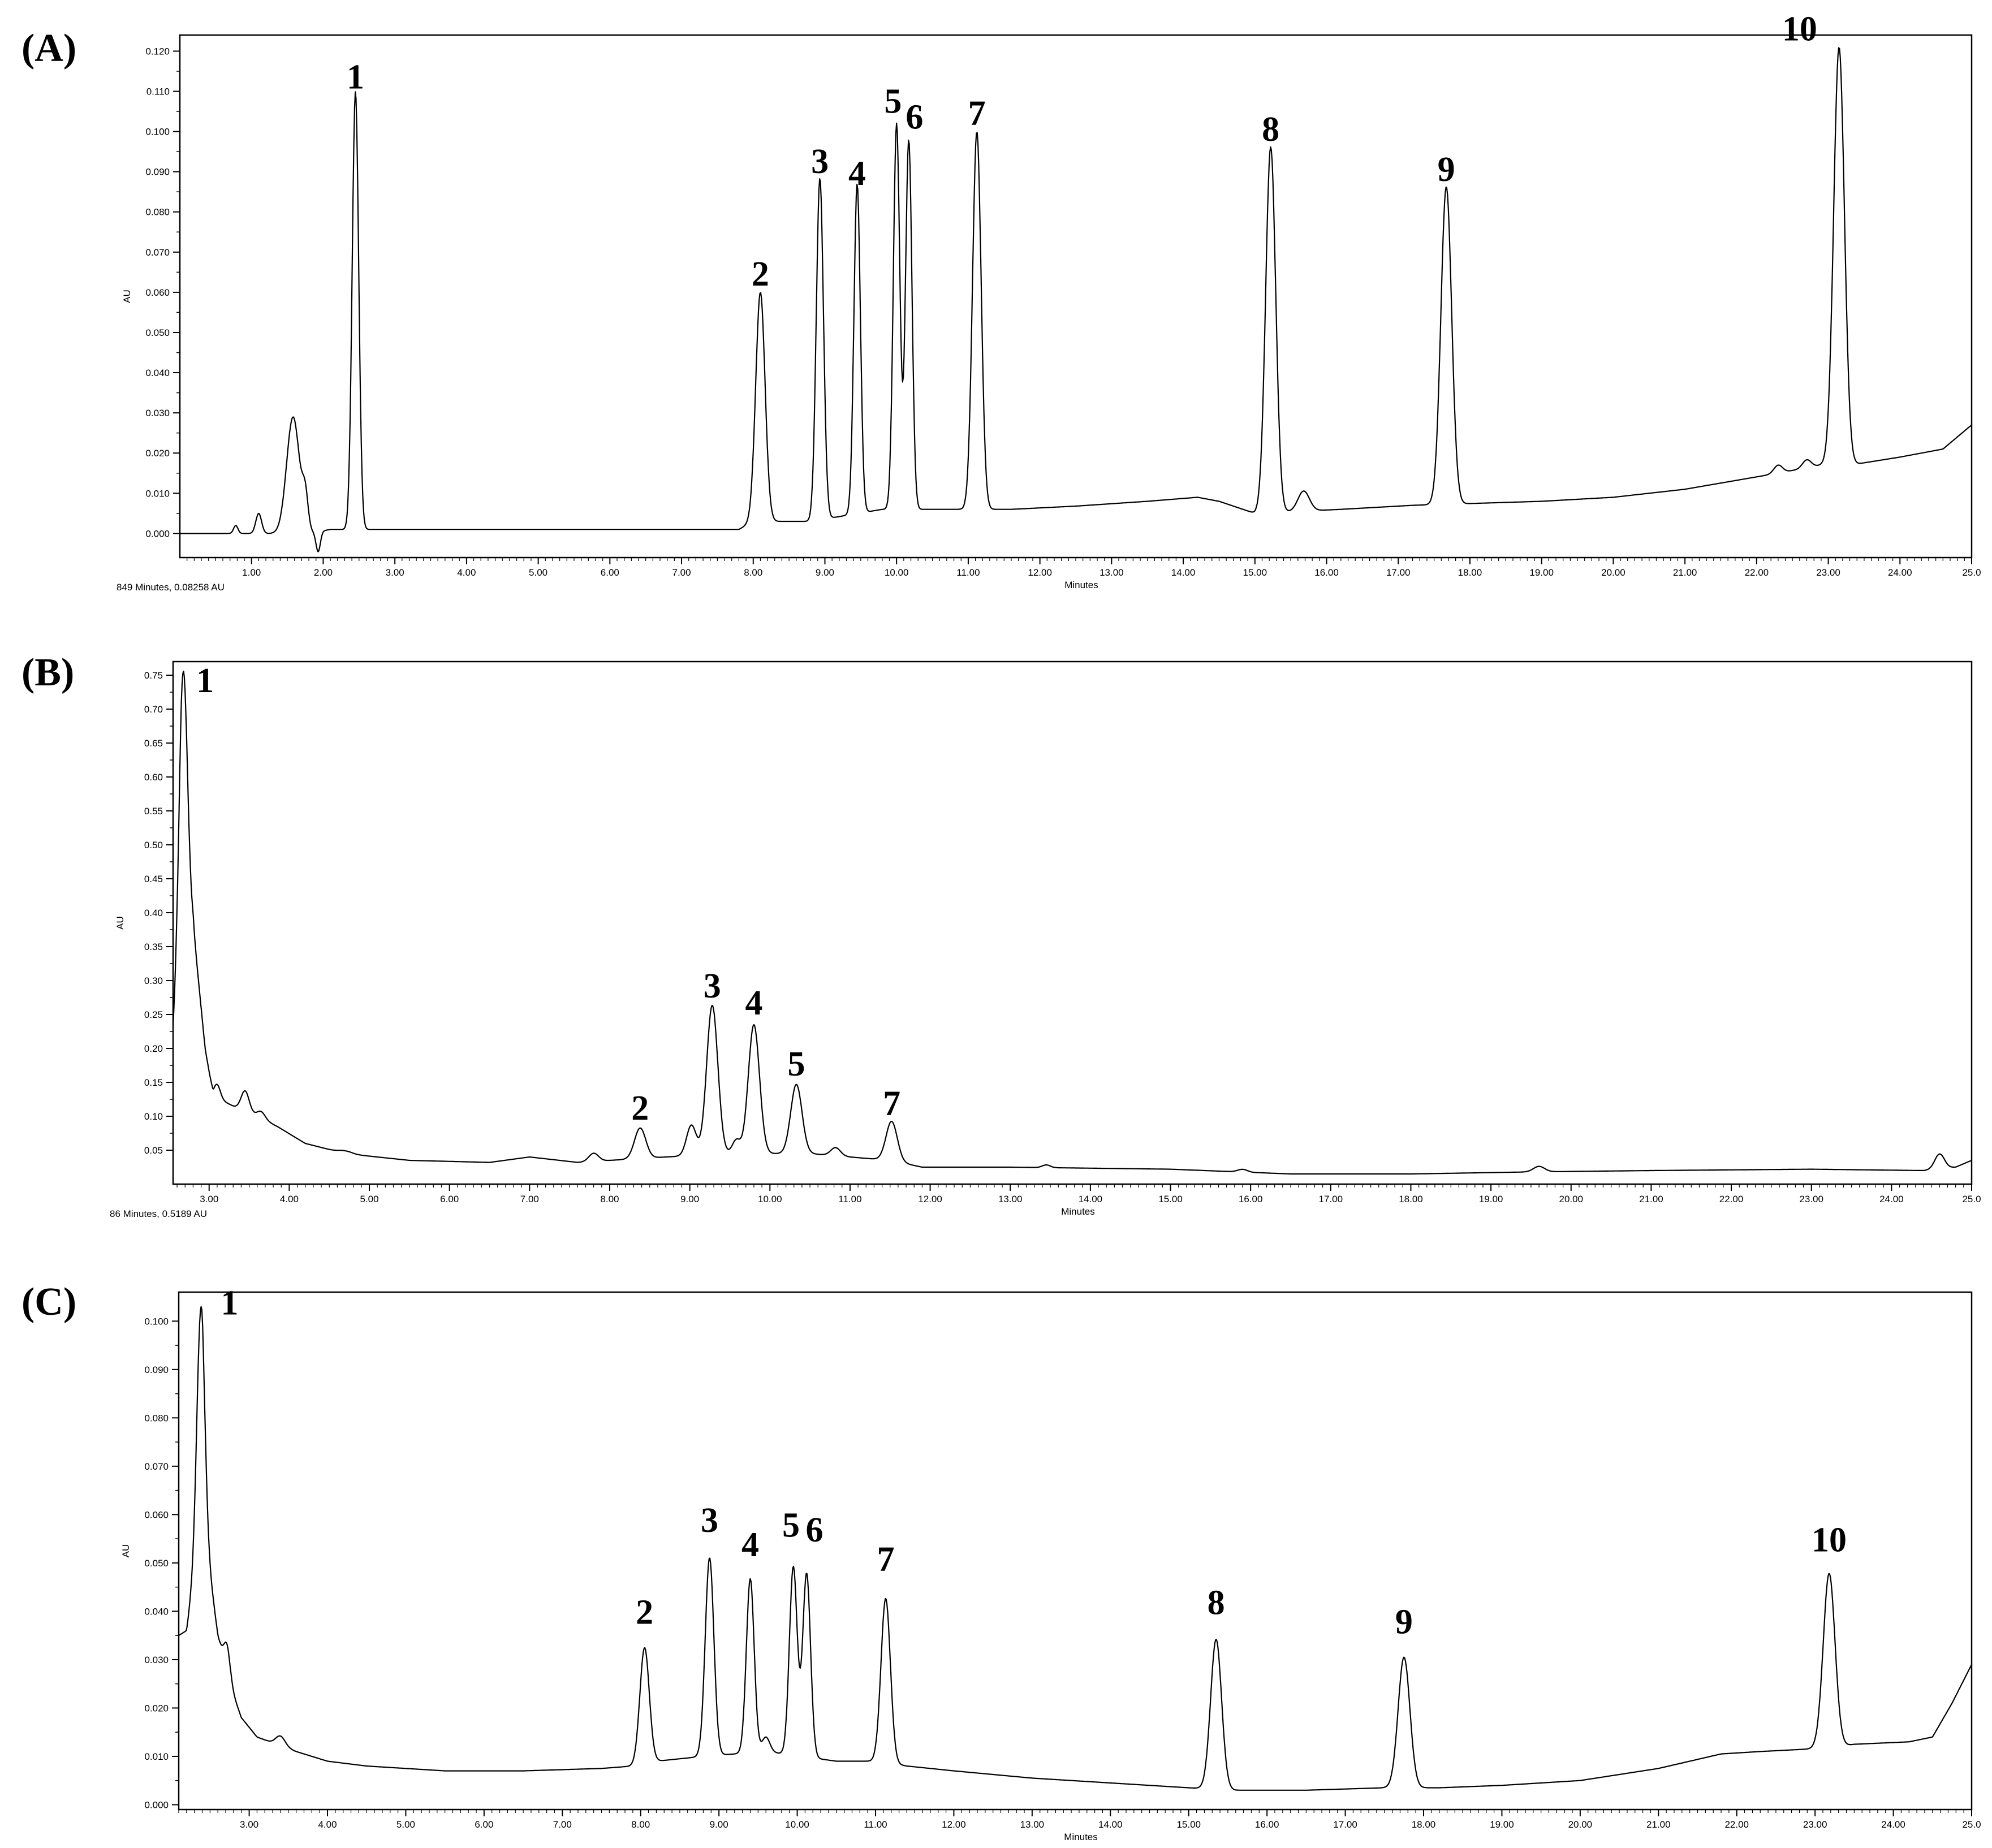  I want to click on y-tick-label: 0.25, so click(153, 1014).